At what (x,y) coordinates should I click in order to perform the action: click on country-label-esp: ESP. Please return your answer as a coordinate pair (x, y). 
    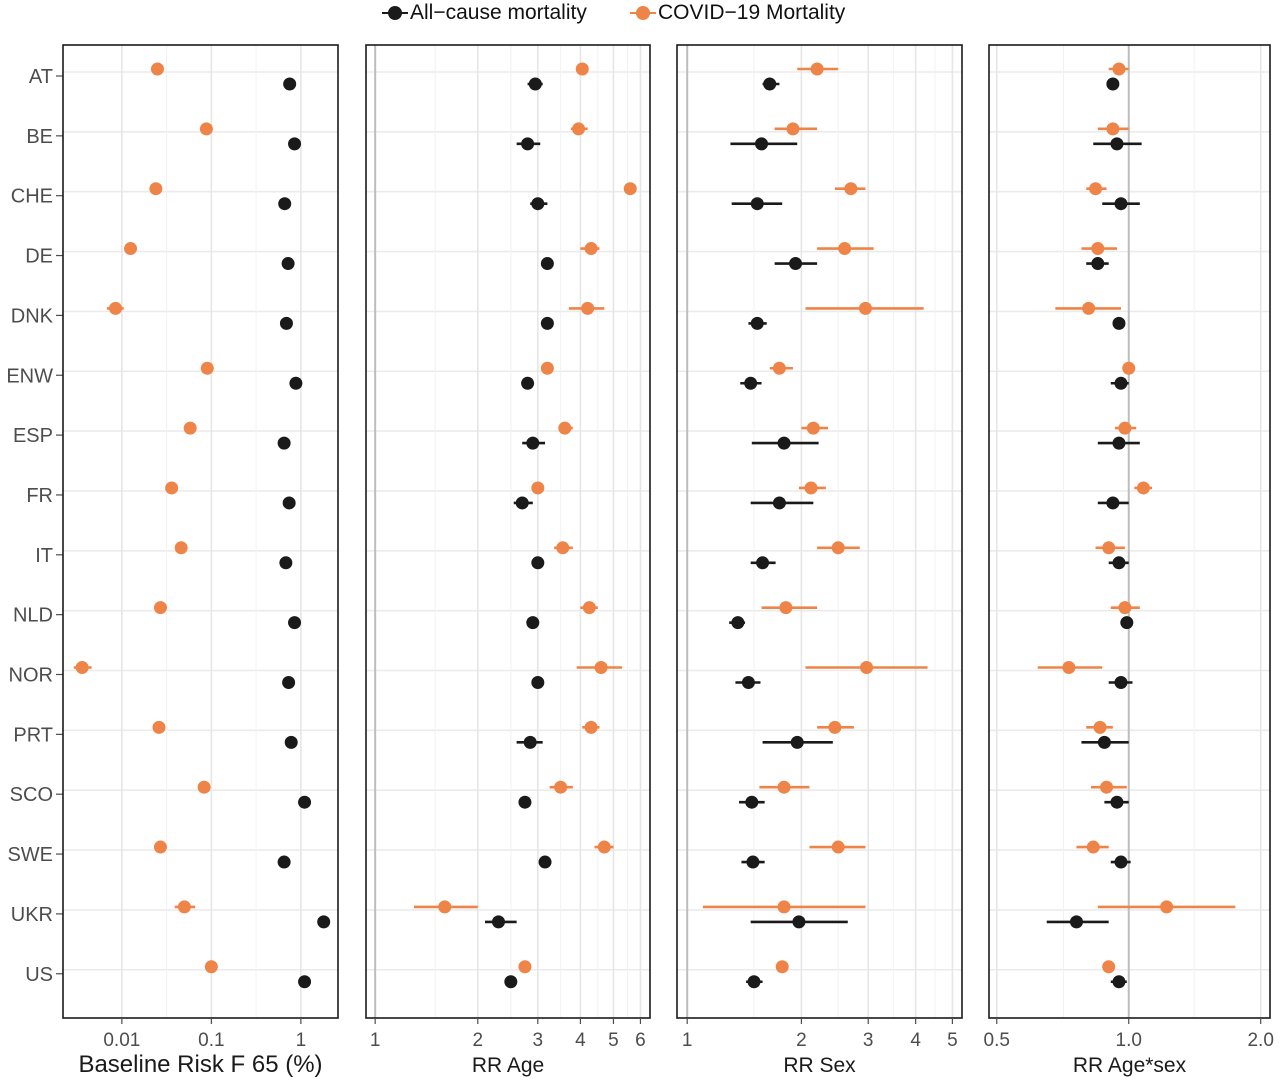
    Looking at the image, I should click on (33, 436).